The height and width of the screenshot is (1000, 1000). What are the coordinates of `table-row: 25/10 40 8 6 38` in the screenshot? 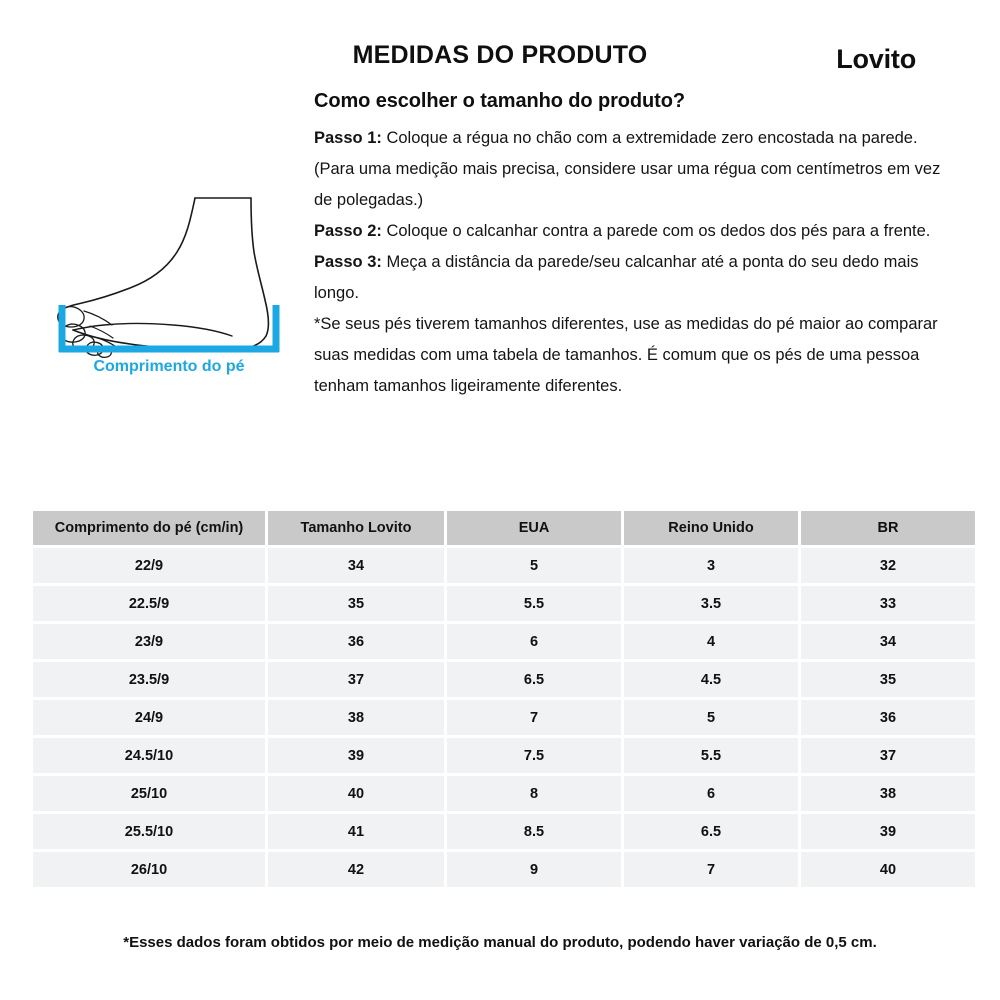 It's located at (504, 793).